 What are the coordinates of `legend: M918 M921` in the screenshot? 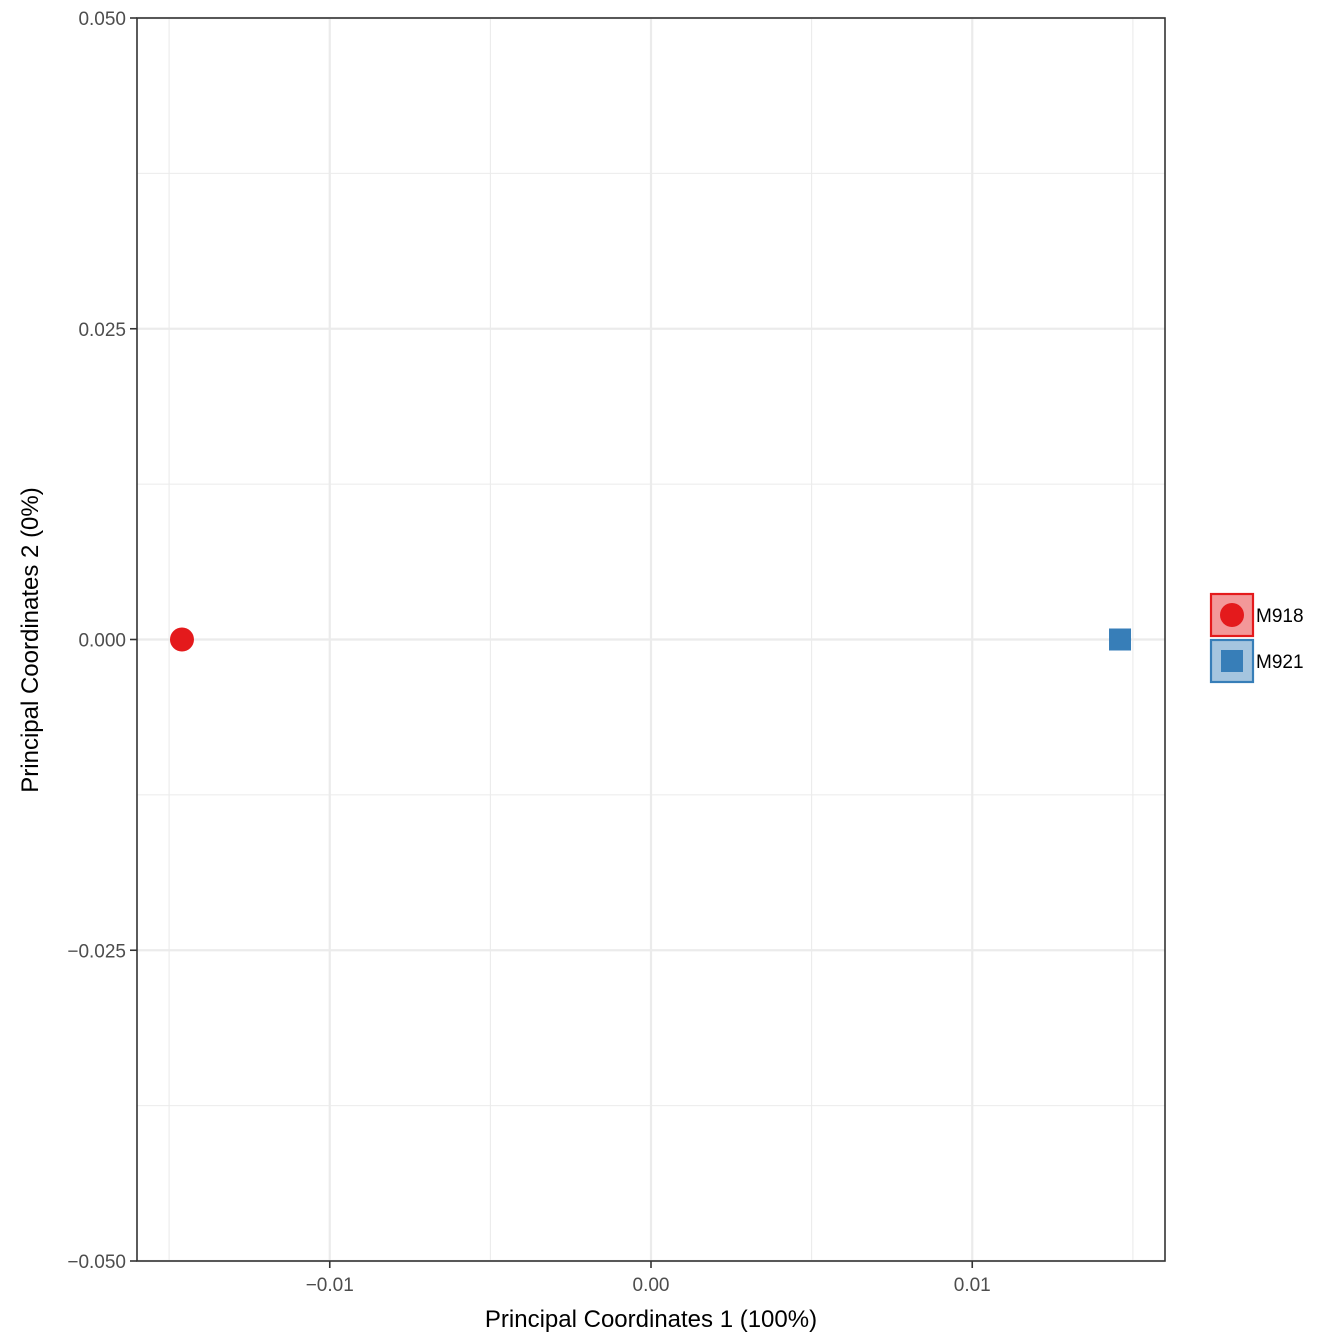 It's located at (1256, 638).